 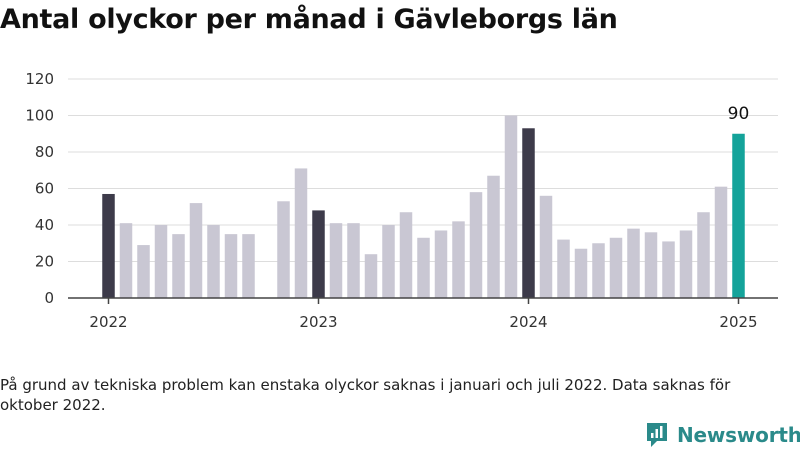 What do you see at coordinates (44, 262) in the screenshot?
I see `y-tick-label: 20` at bounding box center [44, 262].